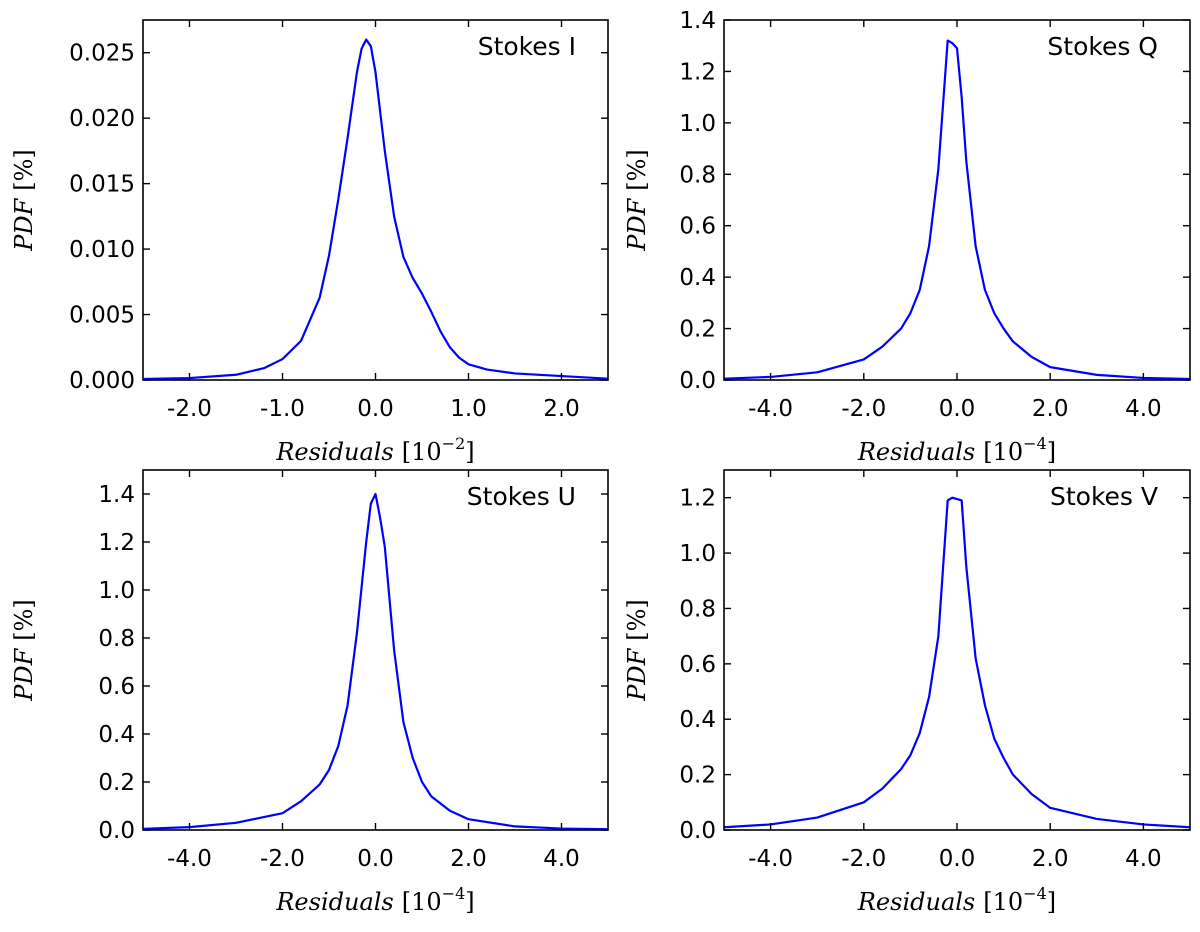  I want to click on y-tick-label: 0.010, so click(102, 250).